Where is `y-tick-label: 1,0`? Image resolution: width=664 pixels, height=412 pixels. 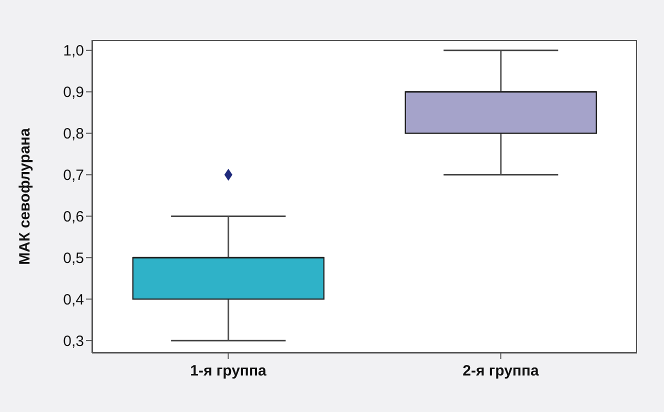
y-tick-label: 1,0 is located at coordinates (73, 51).